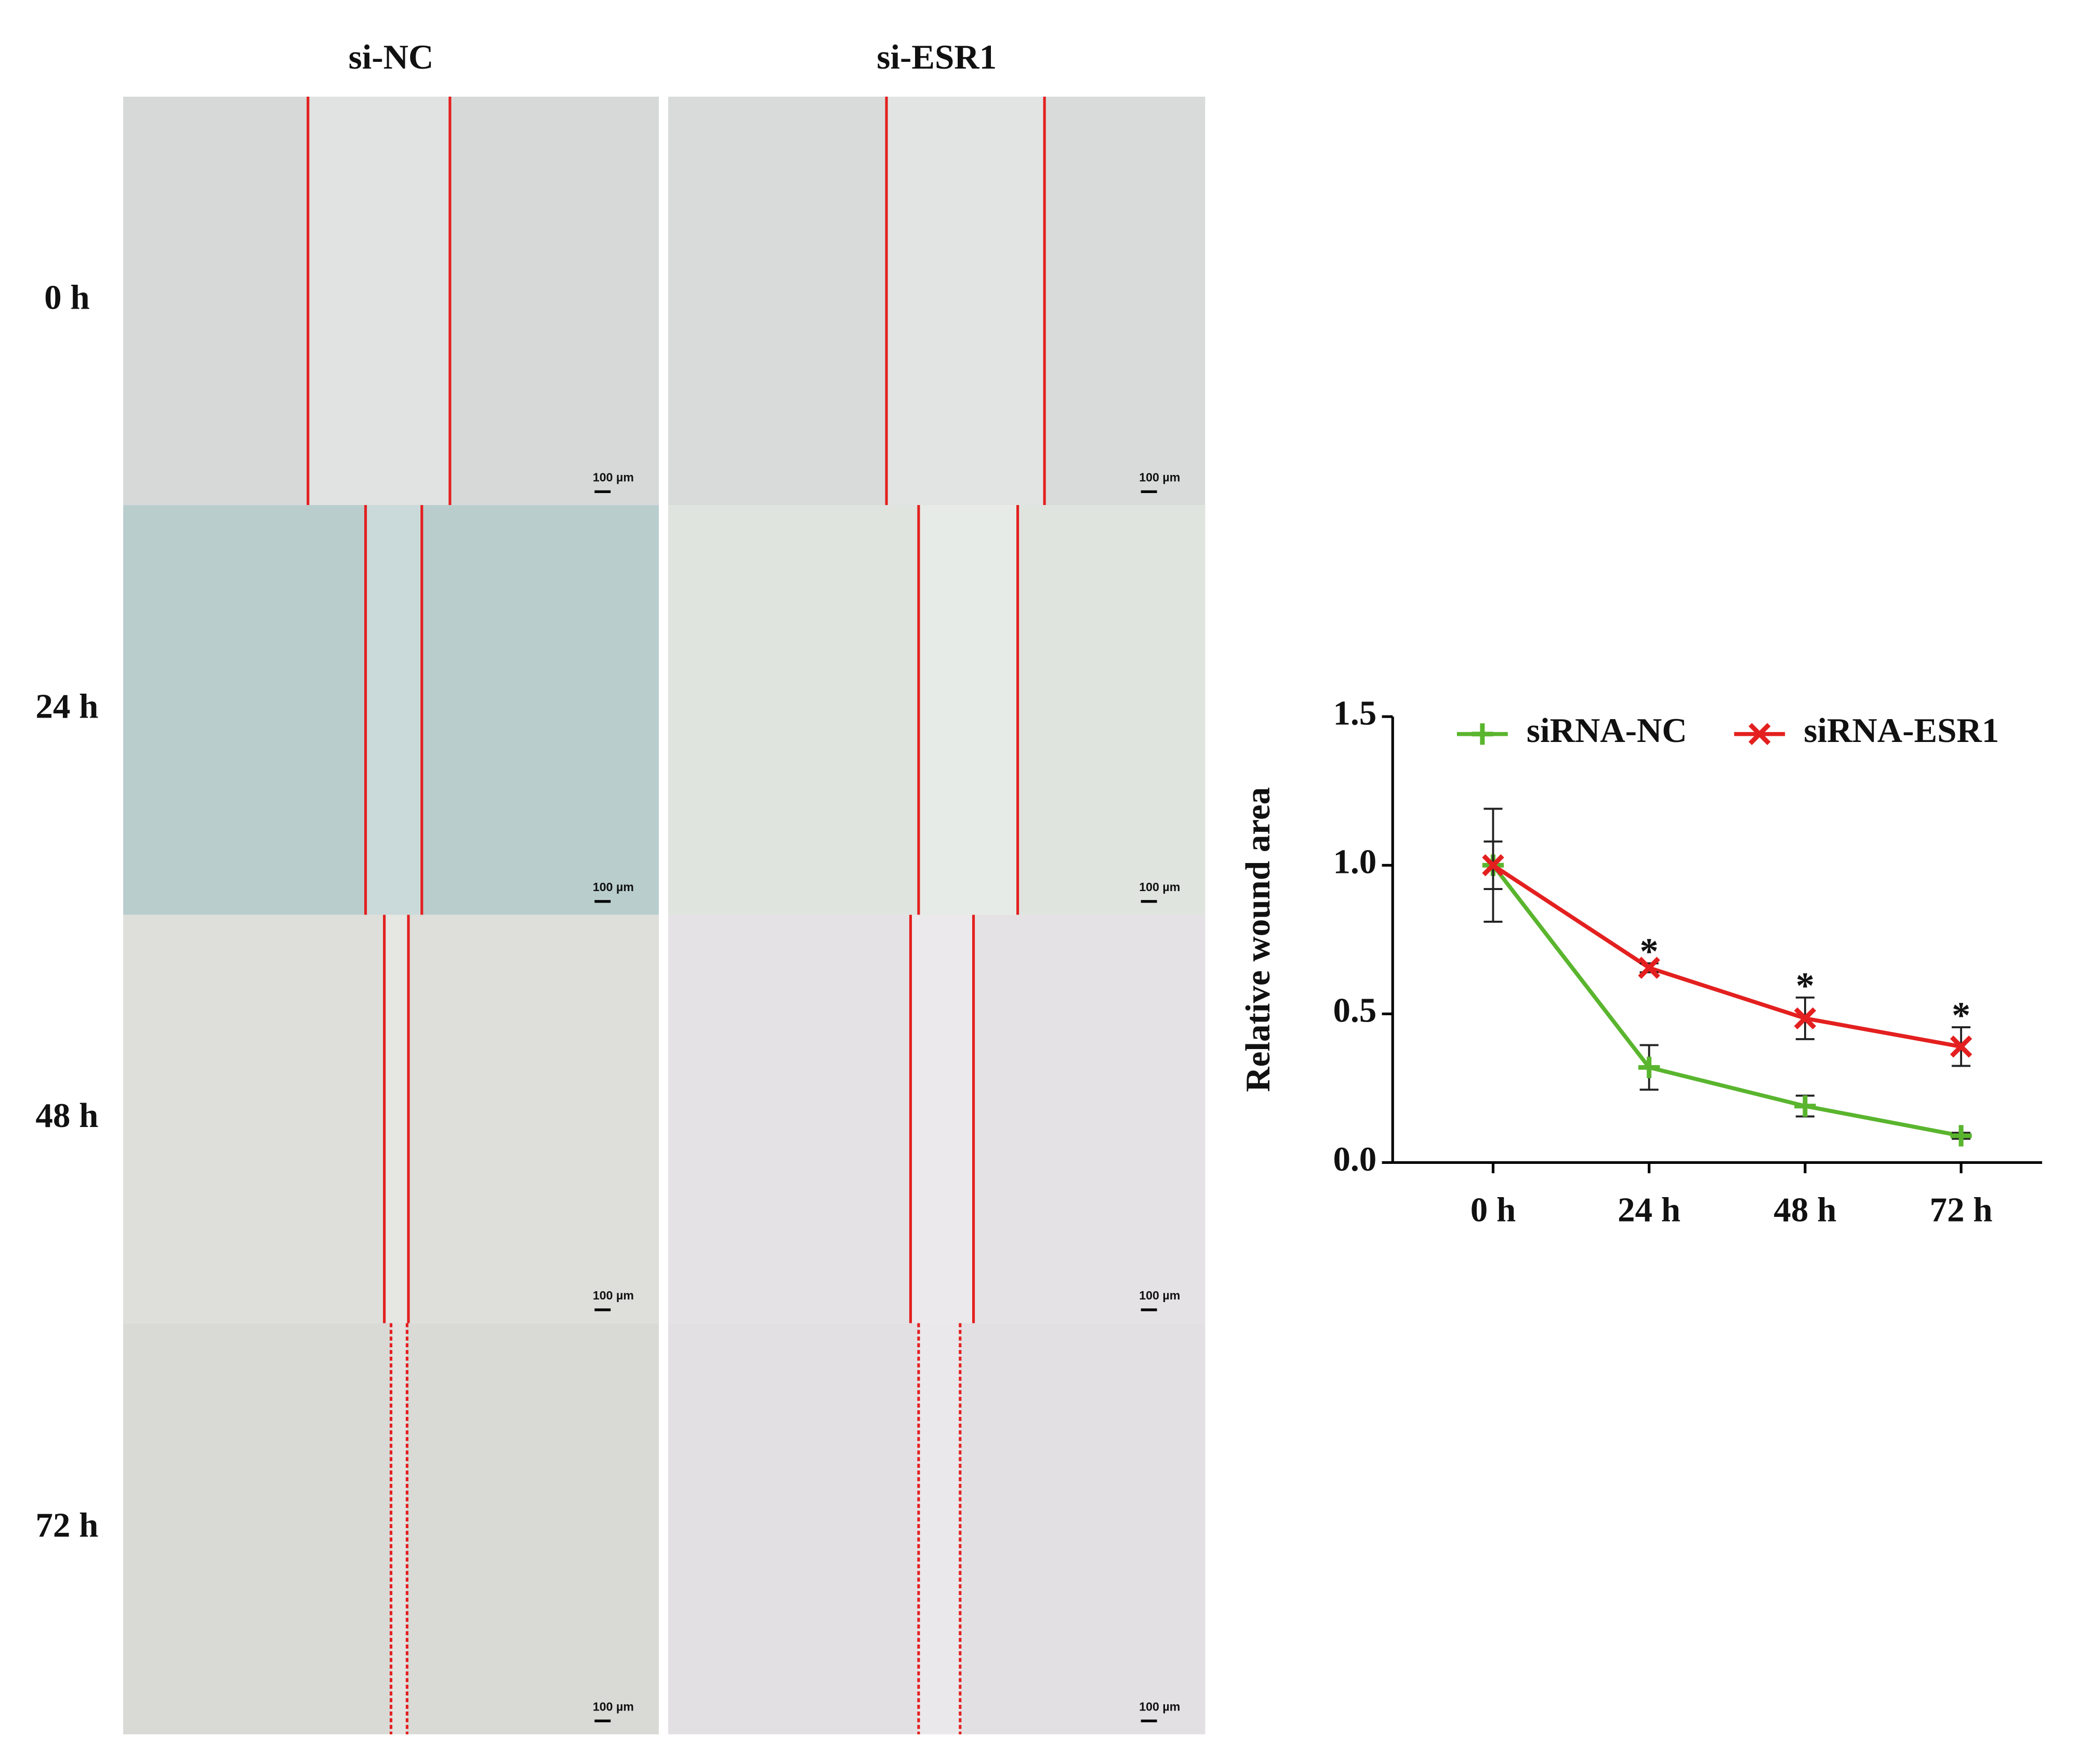 The image size is (2093, 1764). Describe the element at coordinates (1901, 730) in the screenshot. I see `legend-label: siRNA-ESR1` at that location.